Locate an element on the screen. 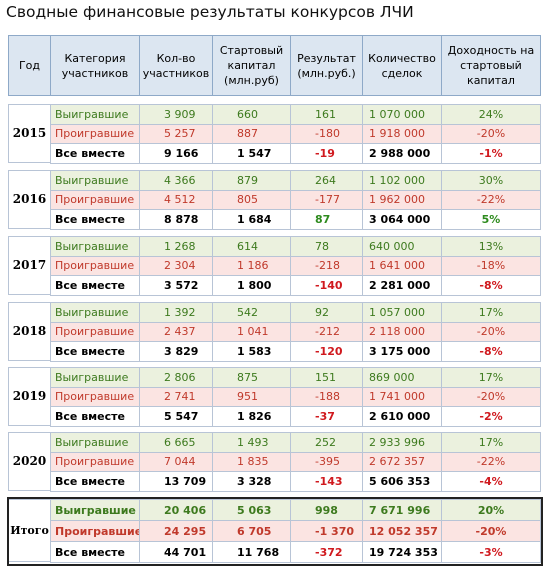 The image size is (545, 572). table-cell: 1 826 is located at coordinates (251, 416).